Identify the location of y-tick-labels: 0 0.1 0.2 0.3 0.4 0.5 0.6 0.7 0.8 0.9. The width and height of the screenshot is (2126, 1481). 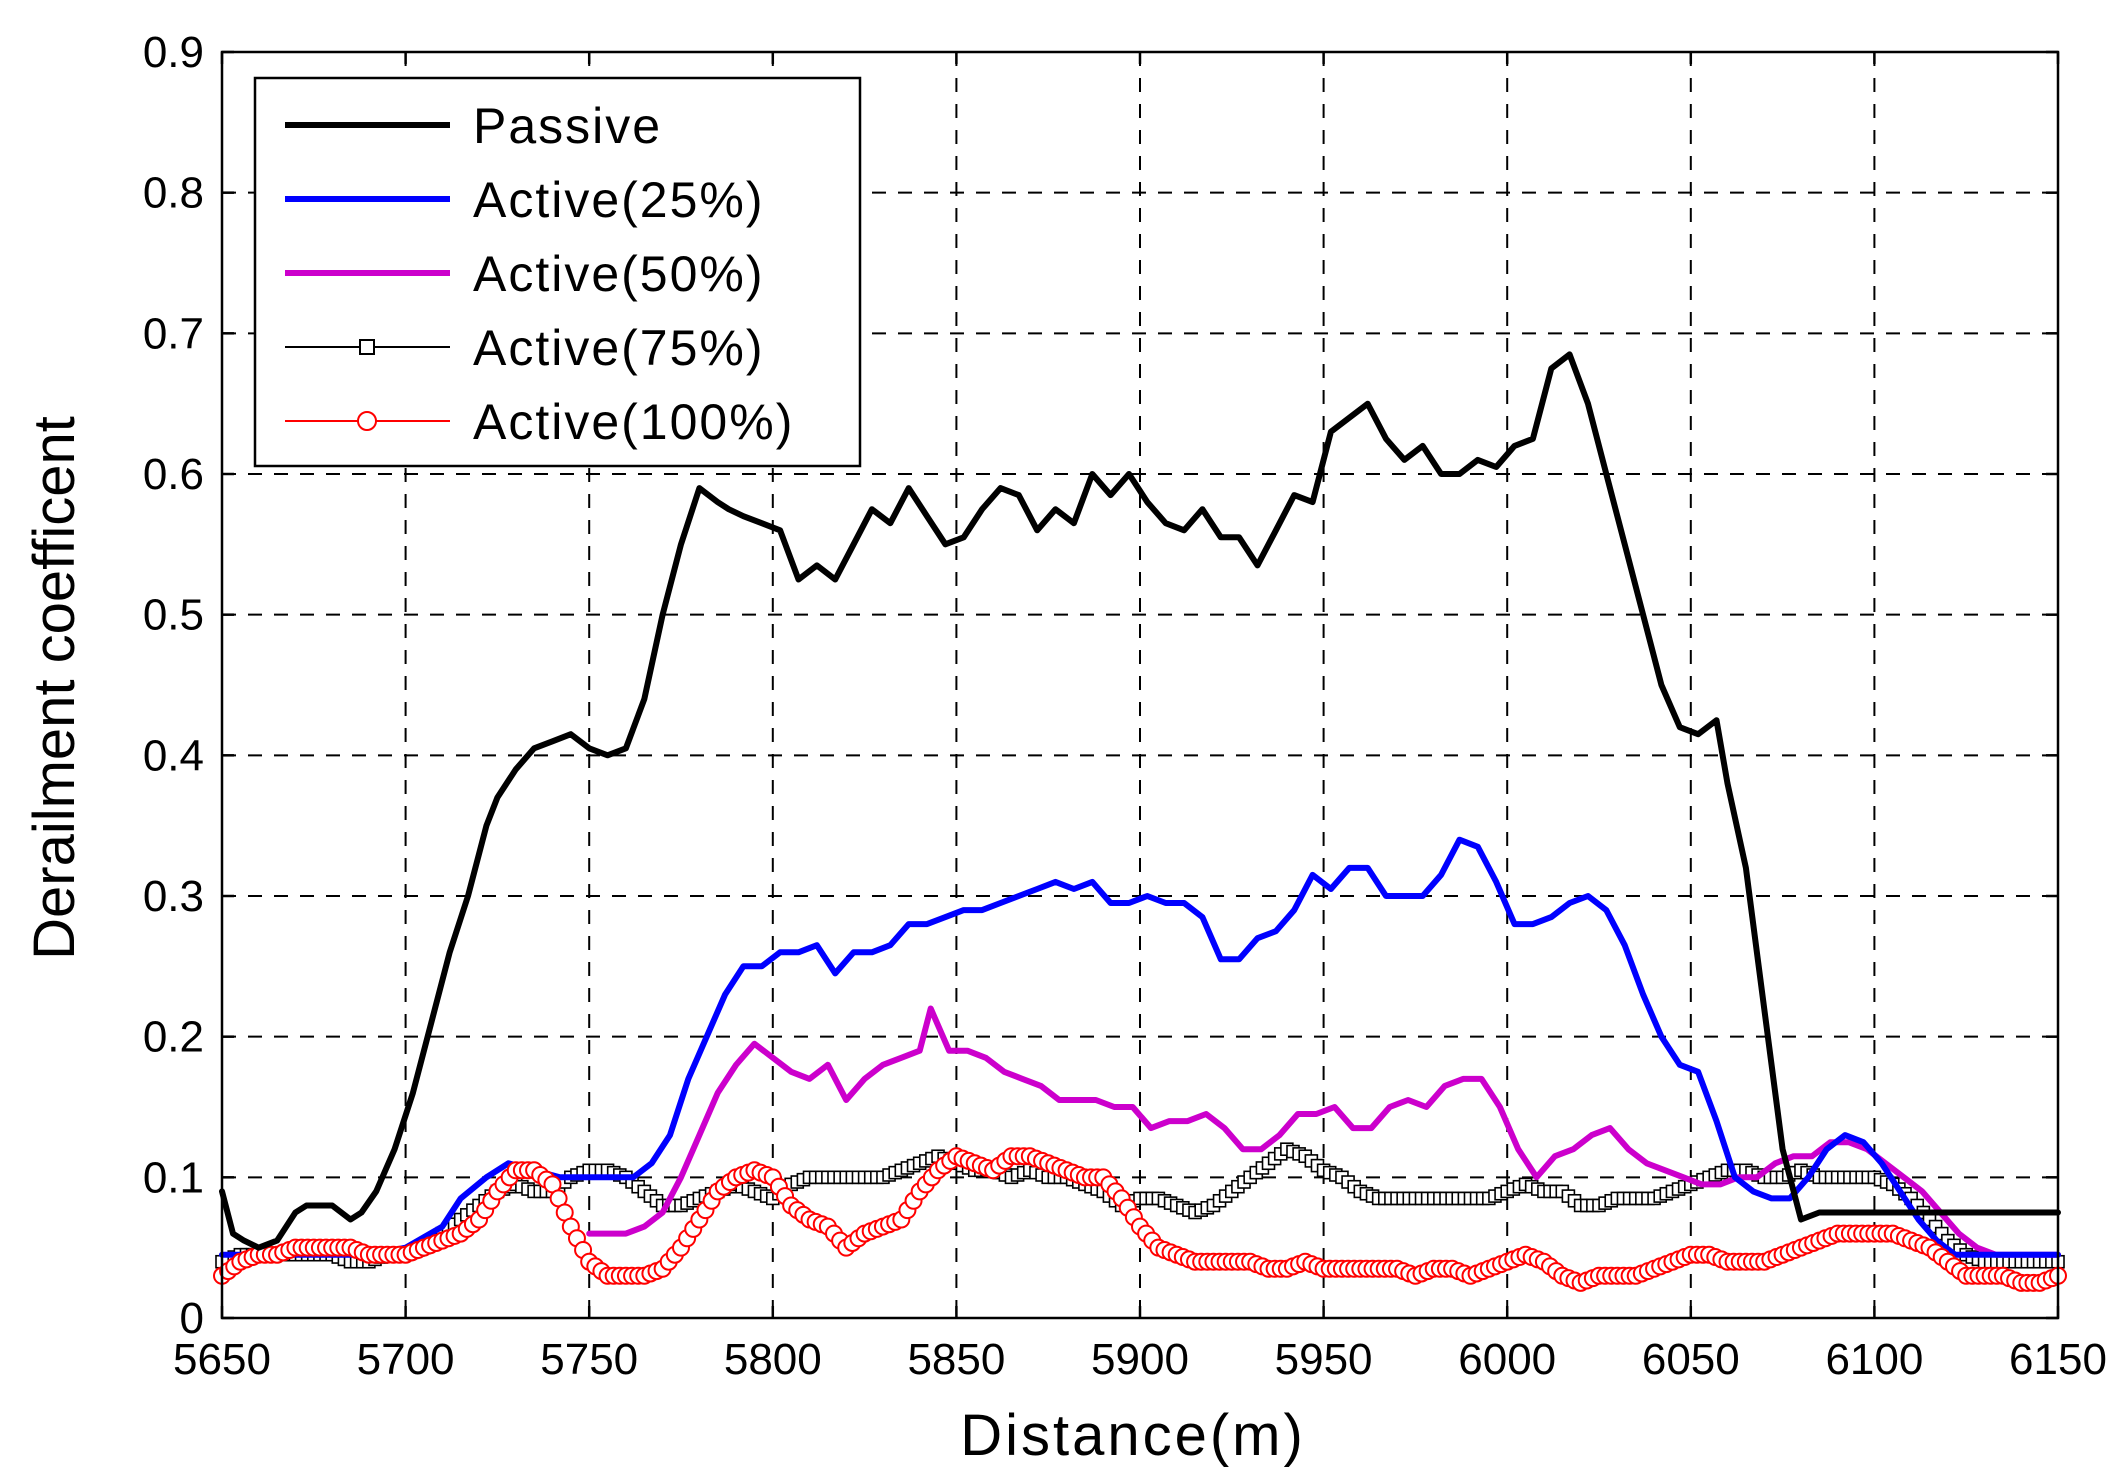
(173, 685).